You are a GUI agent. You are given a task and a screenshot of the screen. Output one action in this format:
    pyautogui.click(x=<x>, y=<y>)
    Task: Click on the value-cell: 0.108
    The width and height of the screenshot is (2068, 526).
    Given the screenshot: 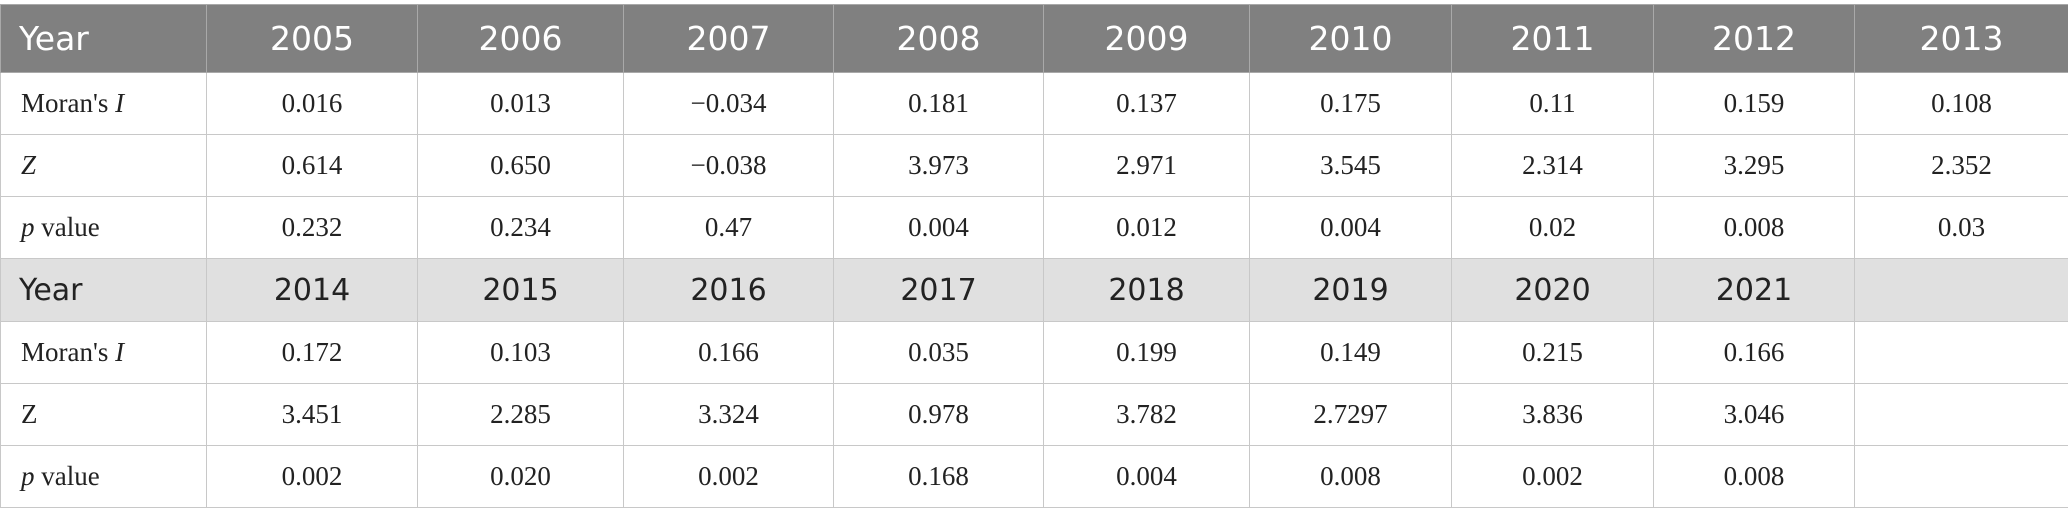 What is the action you would take?
    pyautogui.click(x=1961, y=103)
    